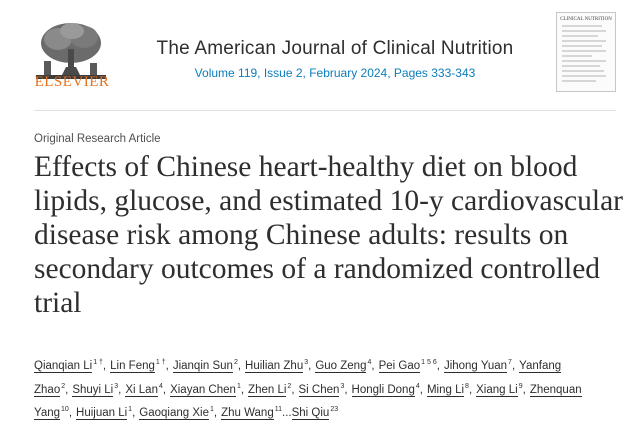 This screenshot has width=640, height=435. What do you see at coordinates (497, 390) in the screenshot?
I see `author-name: Xiang Li` at bounding box center [497, 390].